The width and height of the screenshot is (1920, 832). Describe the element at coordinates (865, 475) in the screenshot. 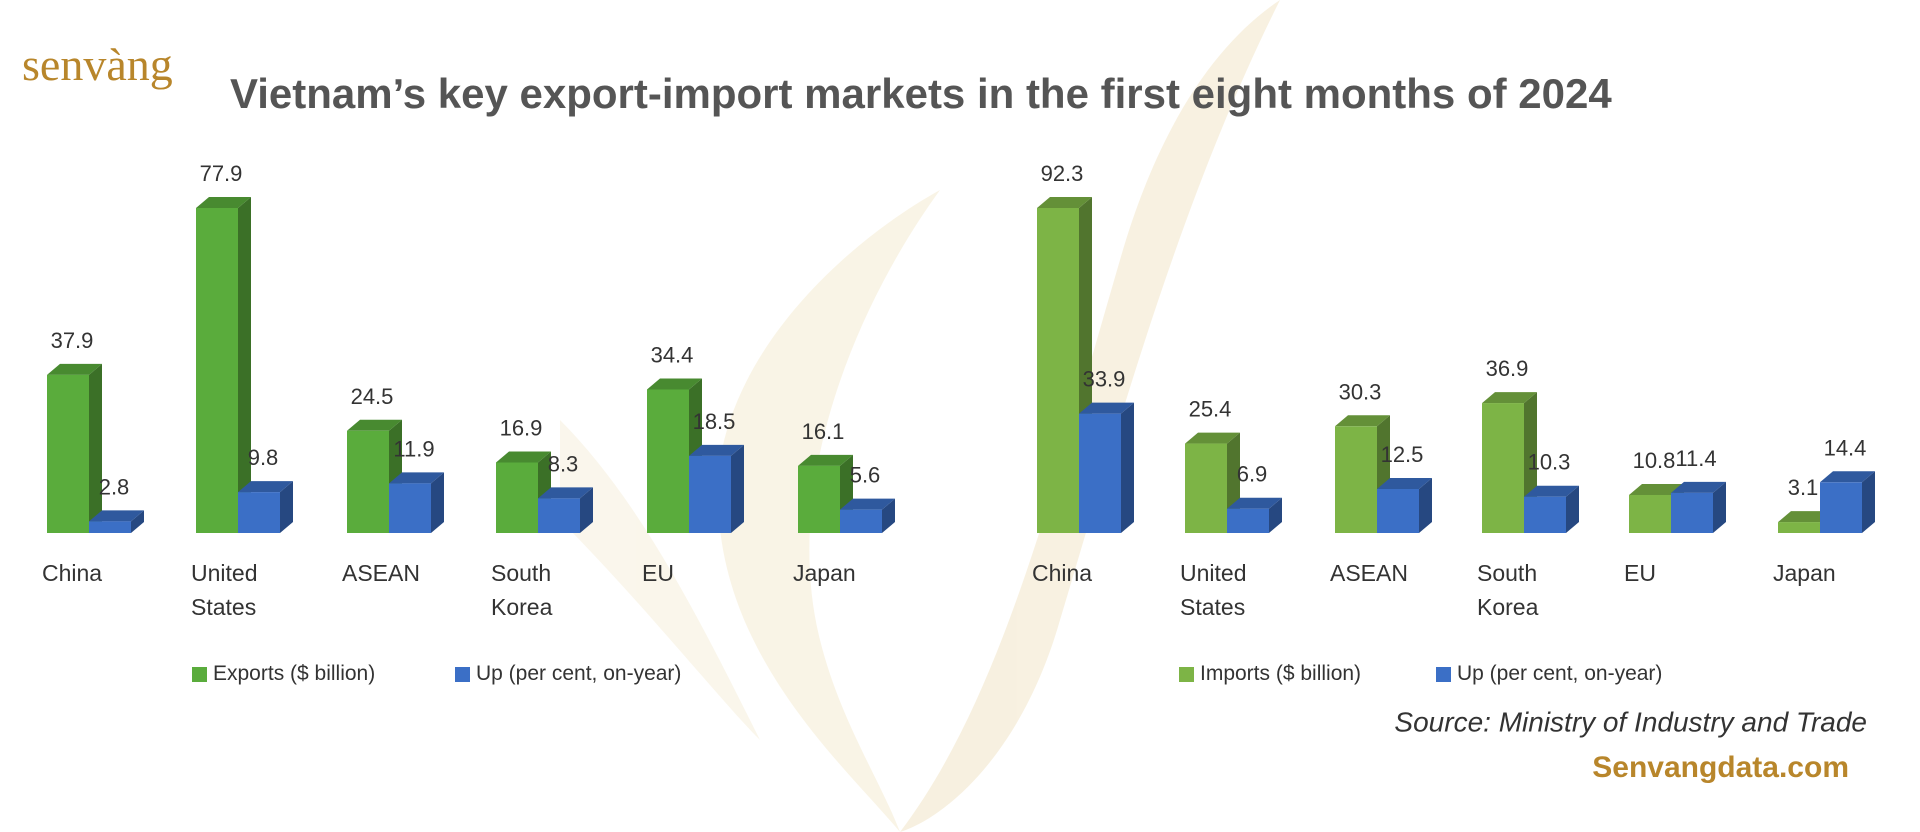

I see `value-label: 5.6` at that location.